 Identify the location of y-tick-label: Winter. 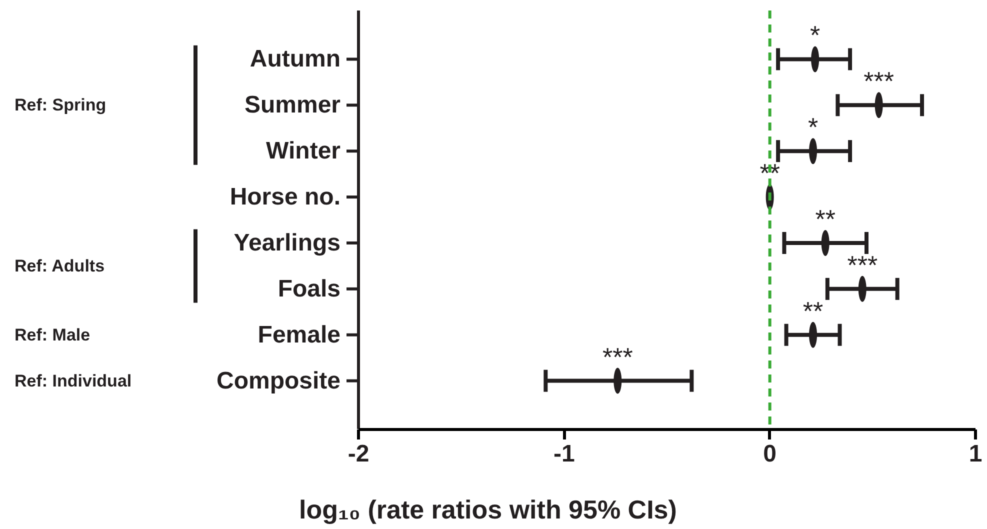
(303, 151).